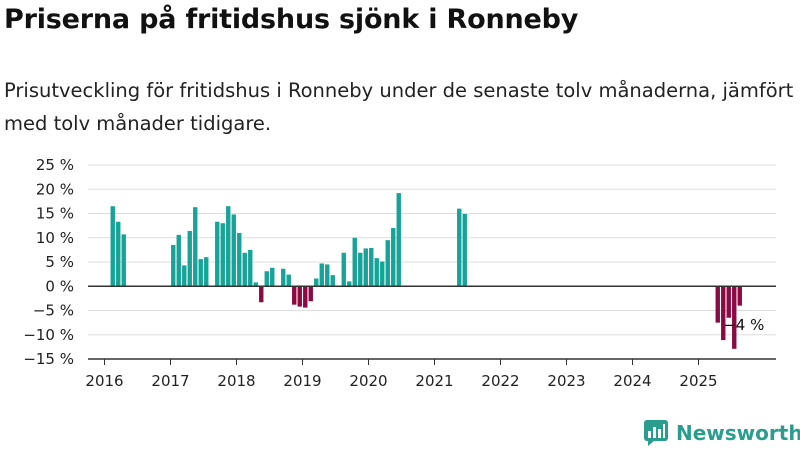 This screenshot has width=800, height=450. I want to click on brand-name: Newsworthy, so click(738, 433).